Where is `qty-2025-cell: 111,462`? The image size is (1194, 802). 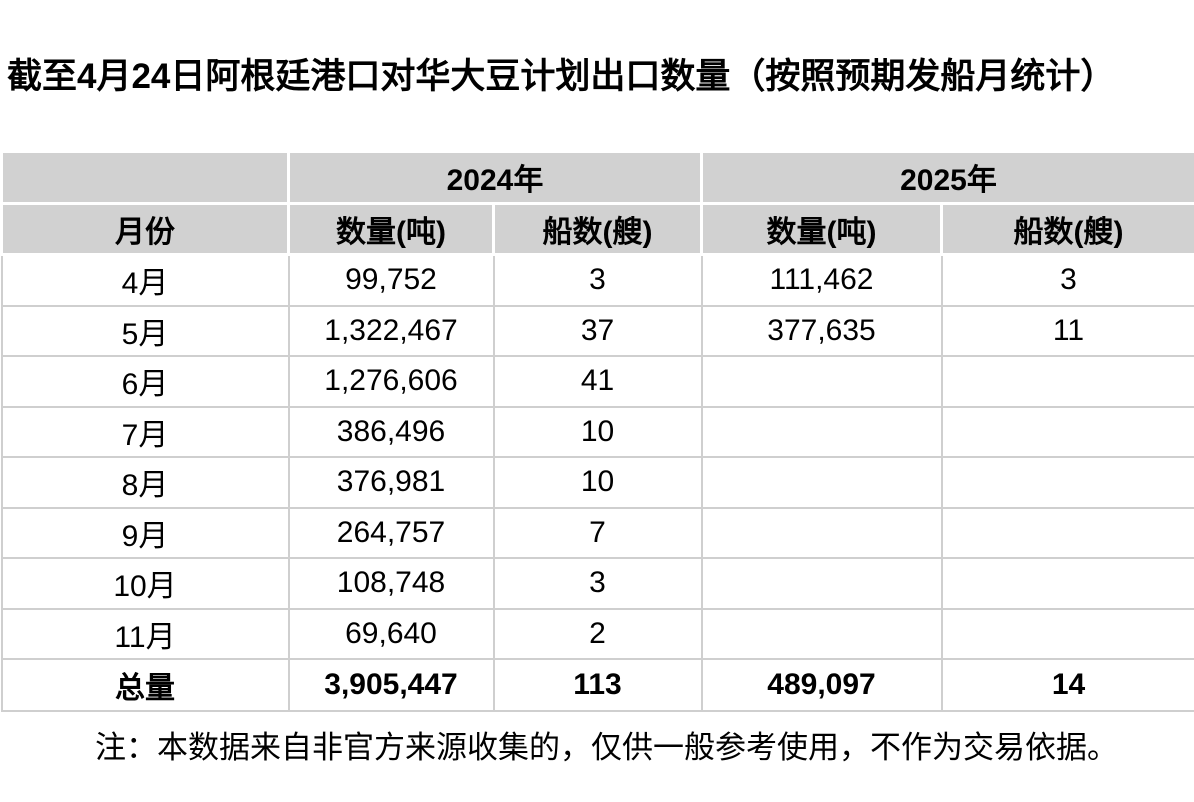
qty-2025-cell: 111,462 is located at coordinates (821, 280).